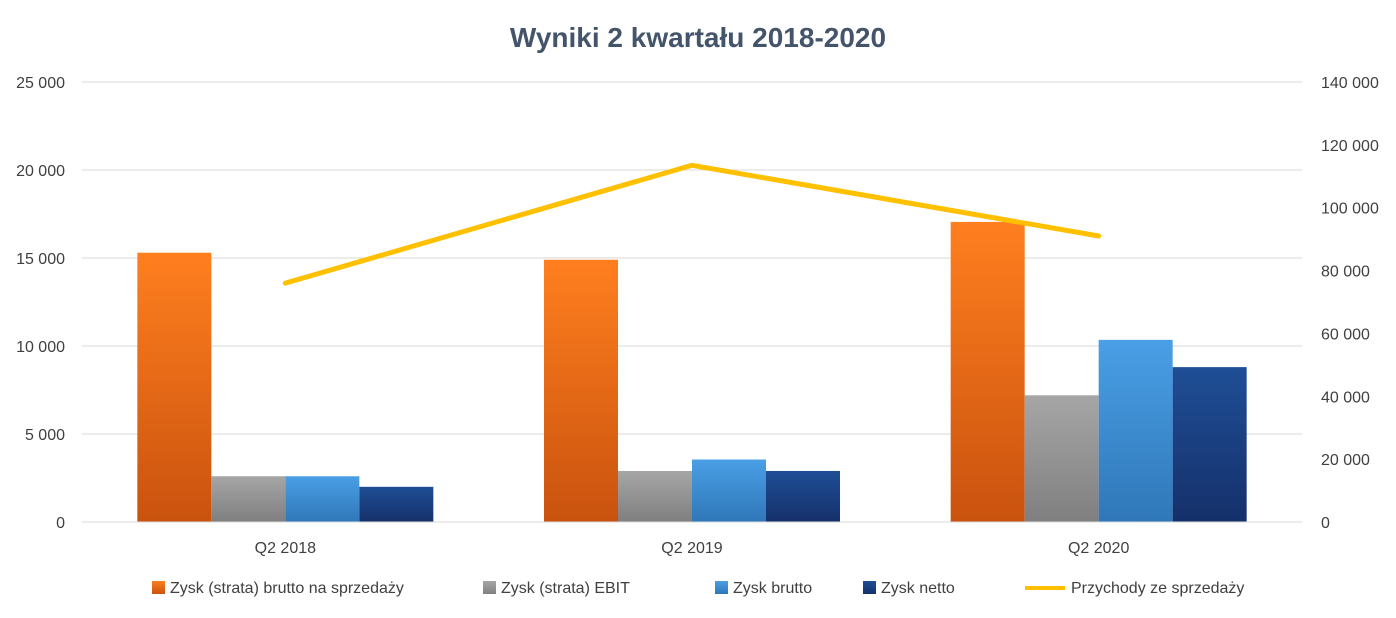 Image resolution: width=1396 pixels, height=618 pixels. I want to click on legend-label: Zysk netto, so click(918, 588).